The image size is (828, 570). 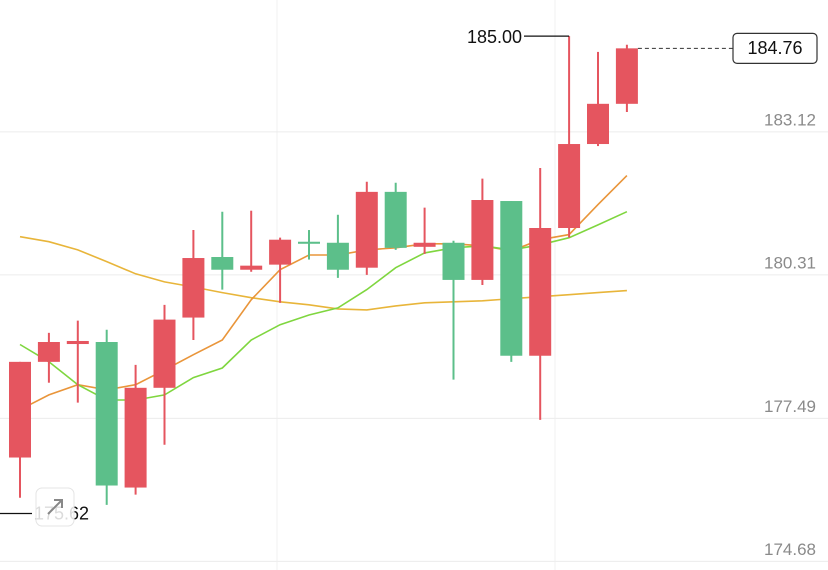 I want to click on last-price-box, so click(x=775, y=48).